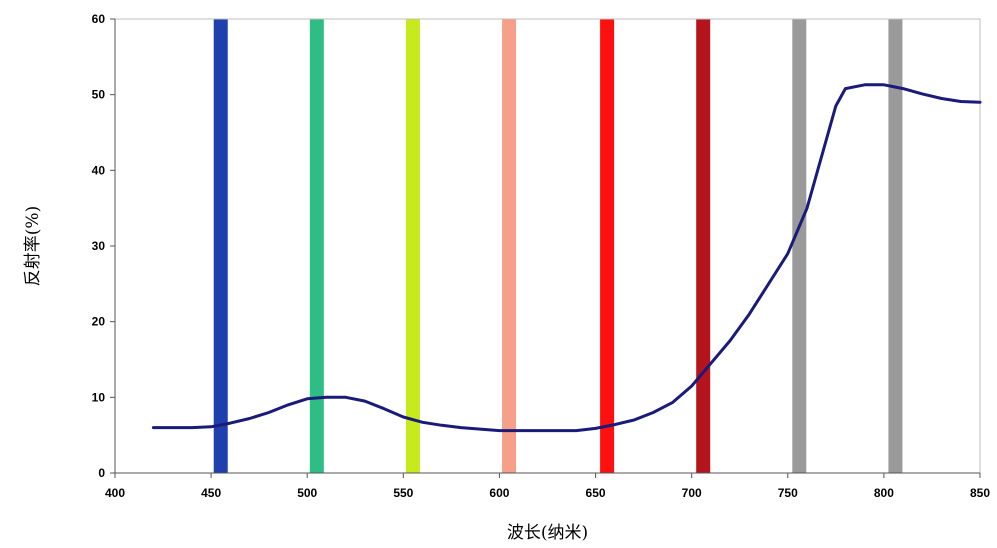  Describe the element at coordinates (692, 493) in the screenshot. I see `x-tick-label: 700` at that location.